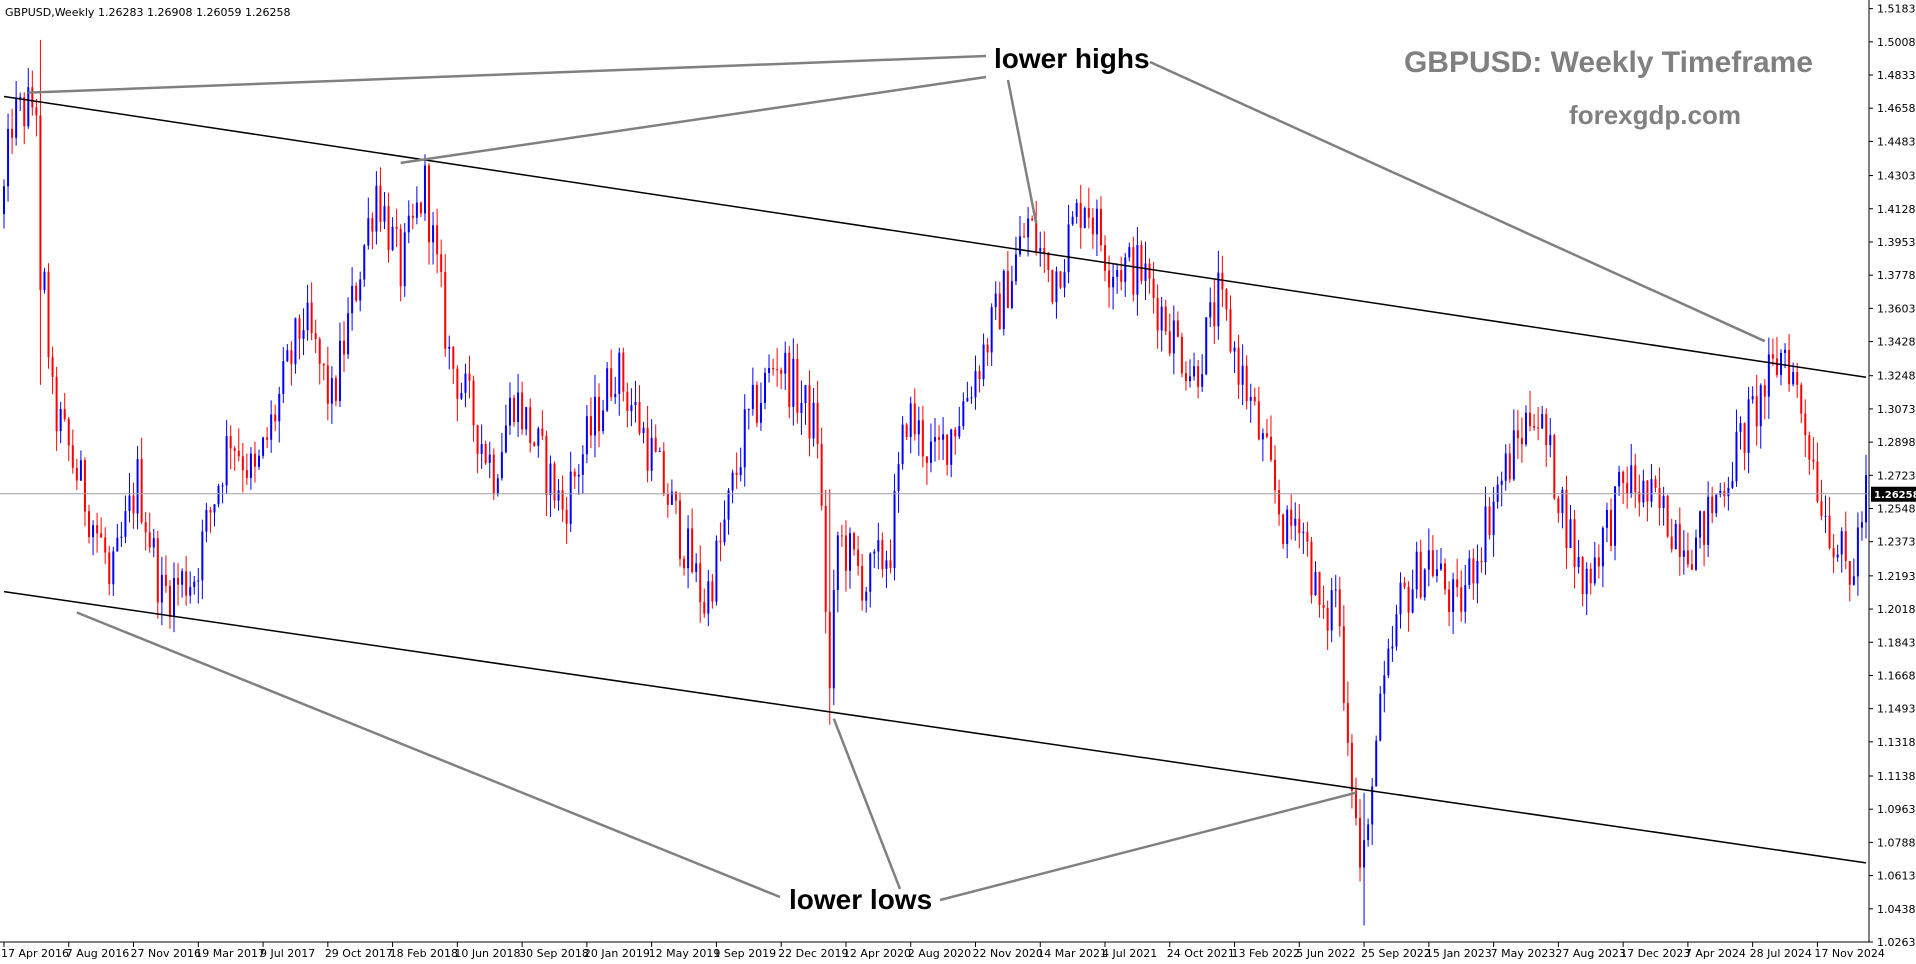 The width and height of the screenshot is (1916, 964). What do you see at coordinates (693, 120) in the screenshot?
I see `pointer-line` at bounding box center [693, 120].